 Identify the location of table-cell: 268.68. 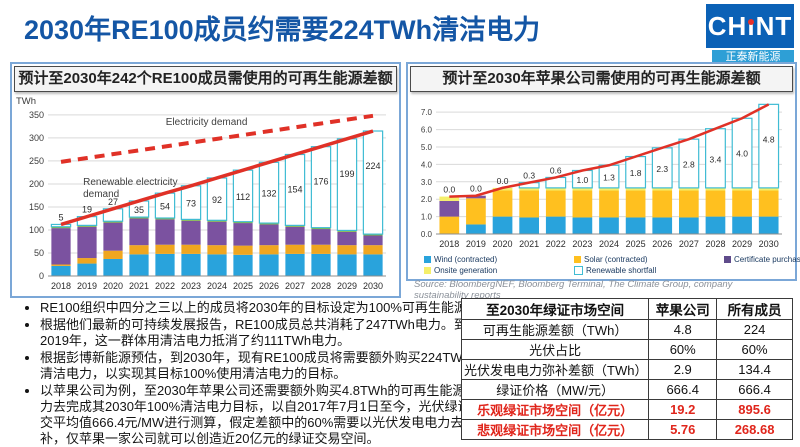
(754, 429).